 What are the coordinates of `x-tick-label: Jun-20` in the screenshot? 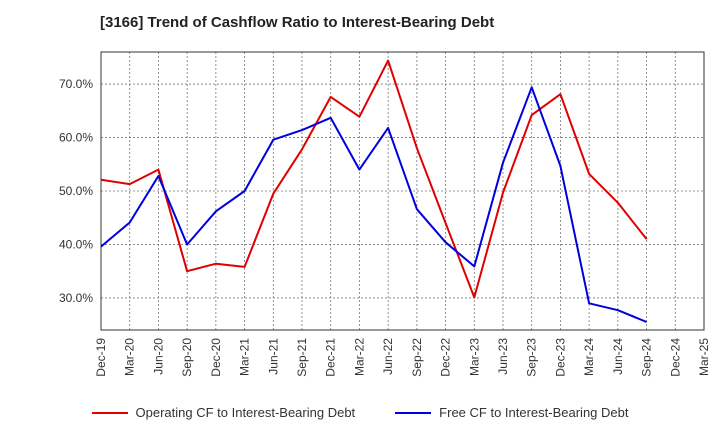 It's located at (158, 356).